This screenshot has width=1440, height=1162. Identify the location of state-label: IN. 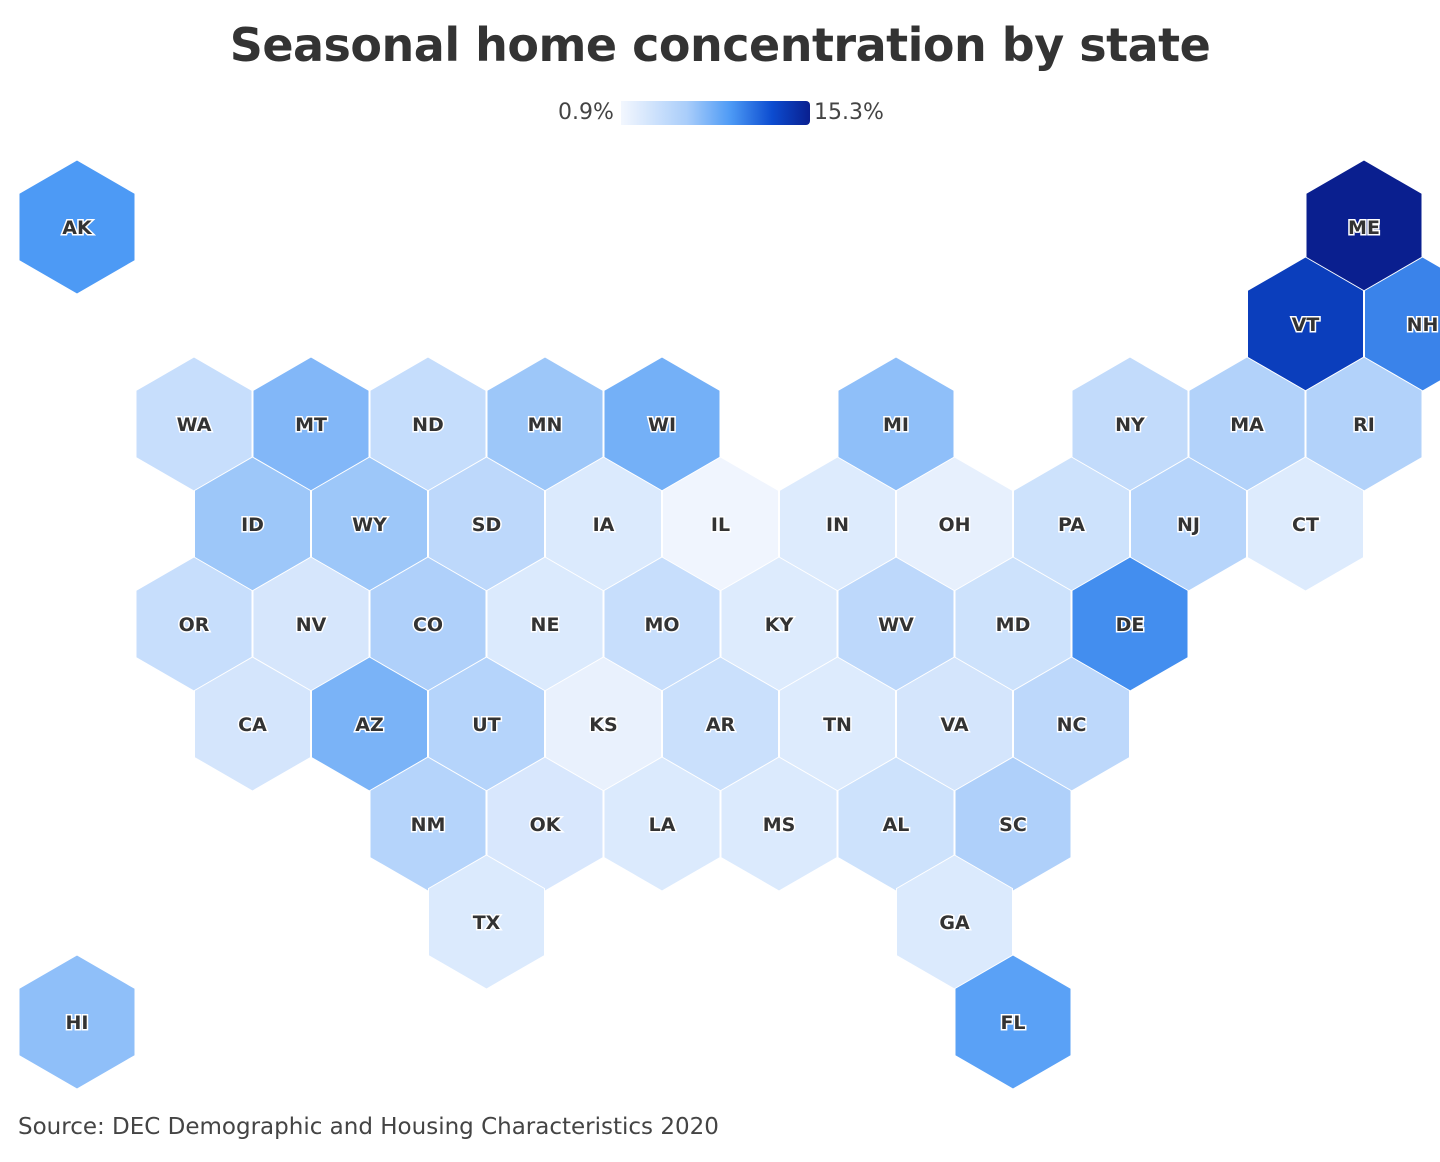
(837, 525).